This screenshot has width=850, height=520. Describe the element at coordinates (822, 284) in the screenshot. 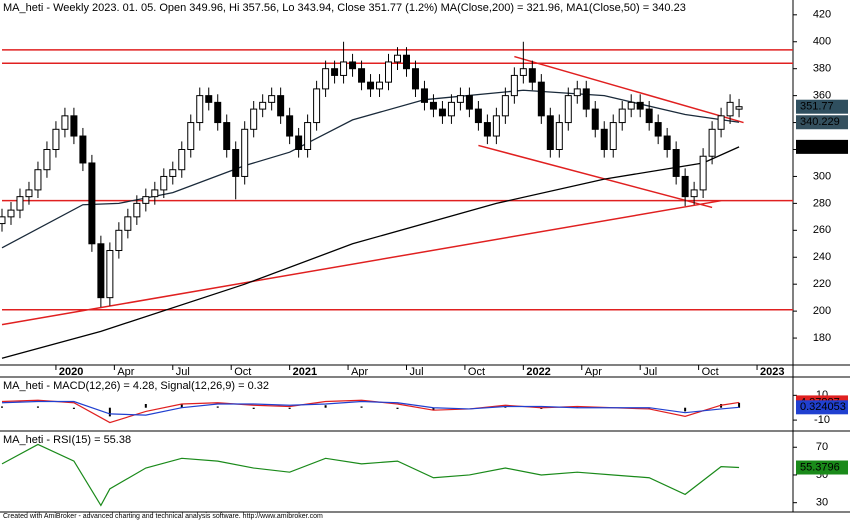

I see `y-tick-label: 220` at that location.